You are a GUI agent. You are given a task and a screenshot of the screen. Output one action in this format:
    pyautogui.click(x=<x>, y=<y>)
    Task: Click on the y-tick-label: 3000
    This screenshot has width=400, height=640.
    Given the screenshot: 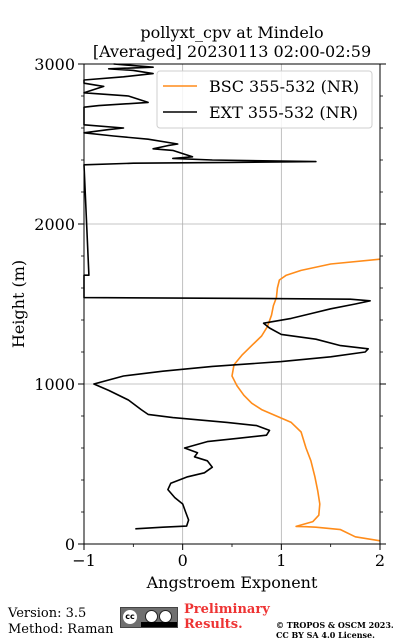 What is the action you would take?
    pyautogui.click(x=54, y=64)
    